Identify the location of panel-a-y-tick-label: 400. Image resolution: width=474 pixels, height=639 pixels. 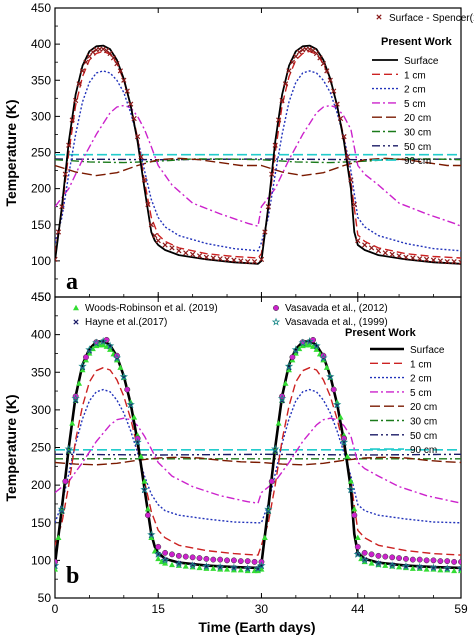
(41, 44).